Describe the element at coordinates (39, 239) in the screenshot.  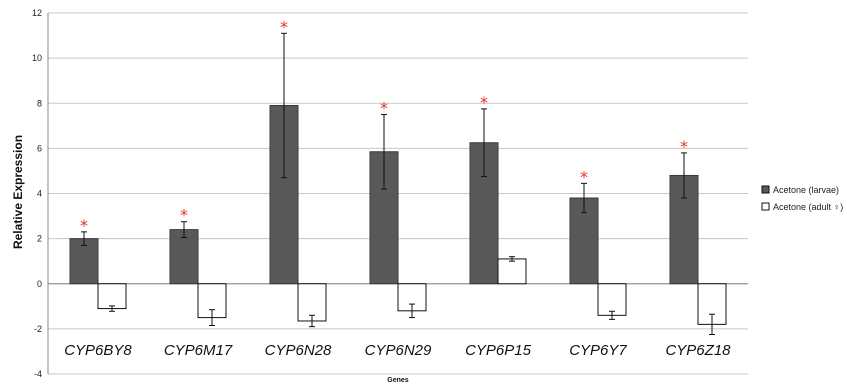
I see `y-tick-label: 2` at that location.